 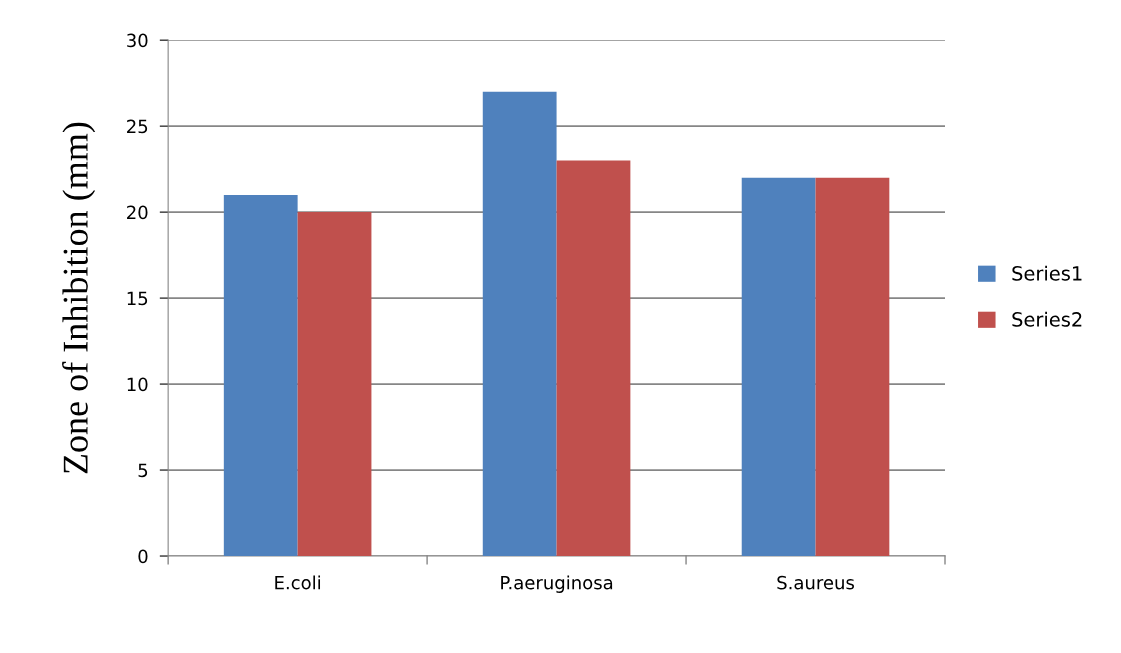 What do you see at coordinates (79, 298) in the screenshot?
I see `y-axis-title: Zone of Inhibition (mm)` at bounding box center [79, 298].